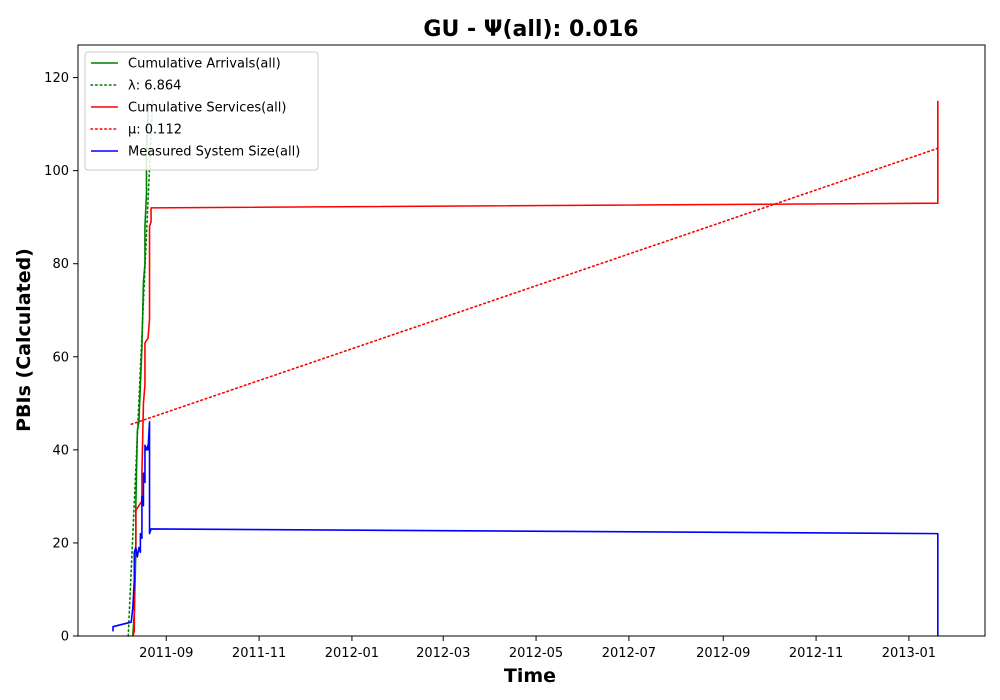  Describe the element at coordinates (56, 171) in the screenshot. I see `y-tick-label: 100` at that location.